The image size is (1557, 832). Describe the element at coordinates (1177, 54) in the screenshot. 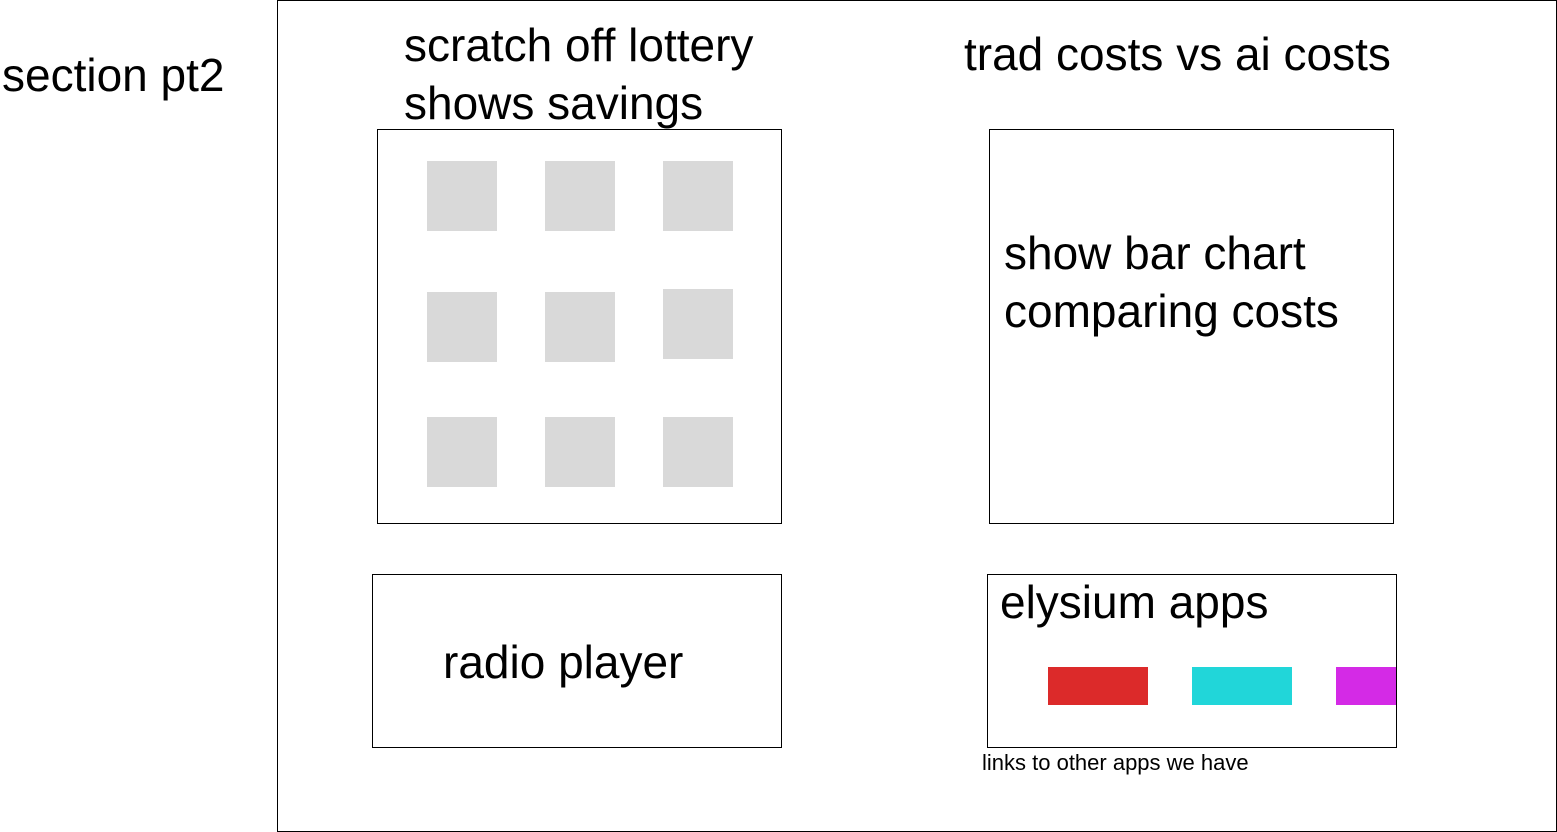

I see `costs-title: trad costs vs ai costs` at that location.